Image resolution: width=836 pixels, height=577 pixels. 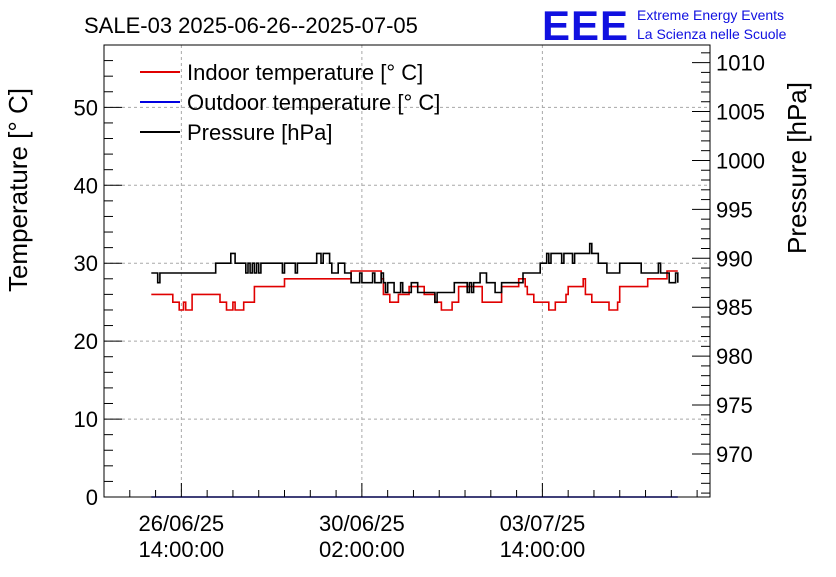 I want to click on y-right-tick-label: 990, so click(x=734, y=258).